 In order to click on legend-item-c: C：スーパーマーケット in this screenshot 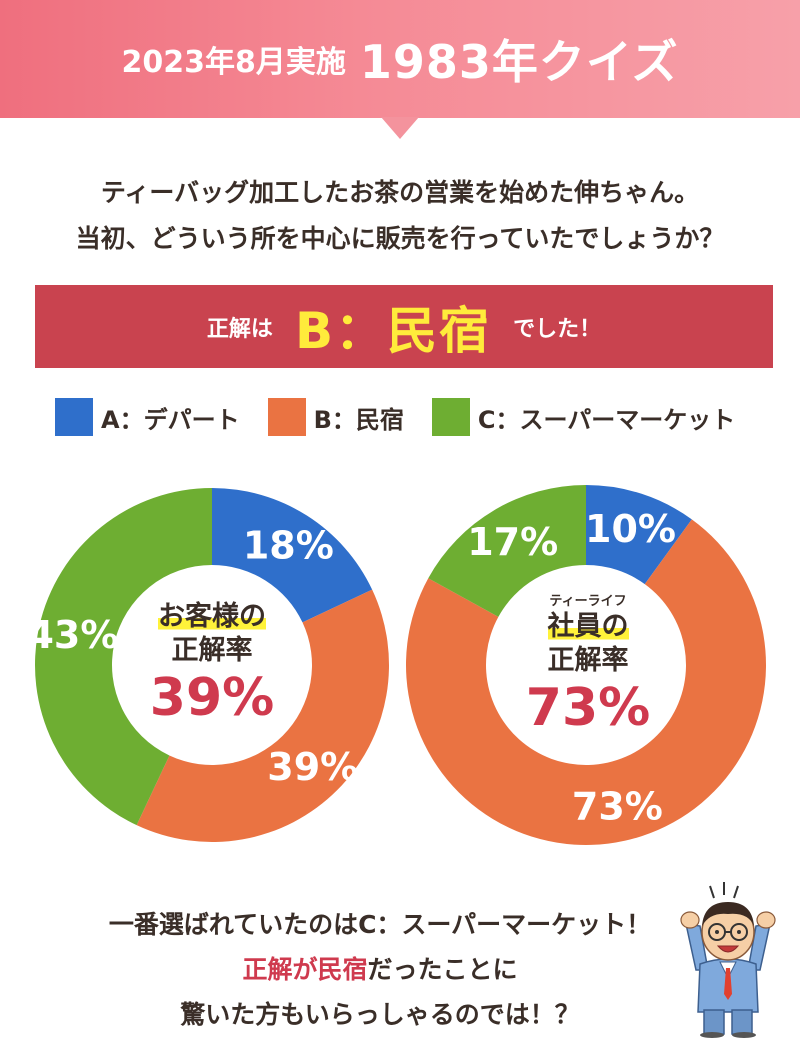, I will do `click(583, 417)`.